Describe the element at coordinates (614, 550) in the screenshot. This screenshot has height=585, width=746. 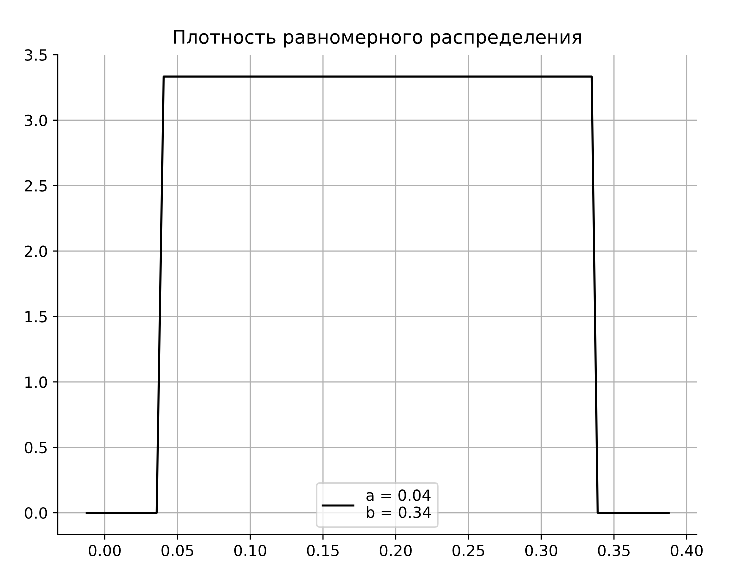
I see `x-tick-label: 0.35` at that location.